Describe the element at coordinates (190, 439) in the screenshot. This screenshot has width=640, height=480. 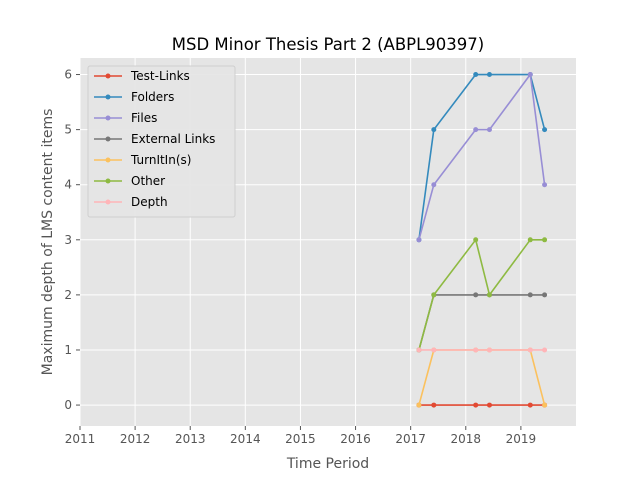
I see `x-tick-label: 2013` at that location.